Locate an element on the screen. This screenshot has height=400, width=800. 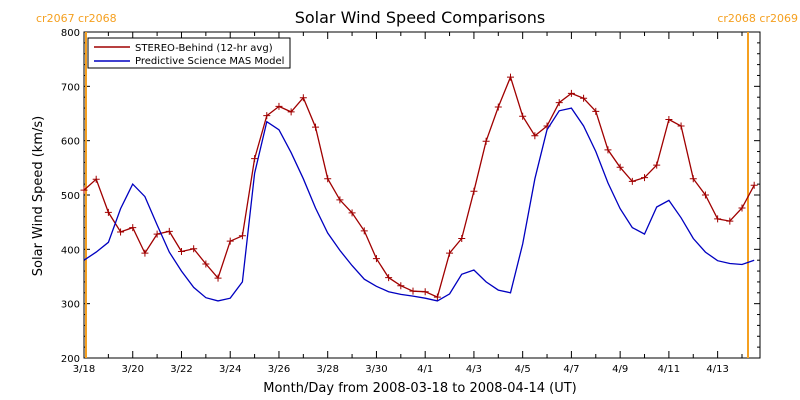
legend-label-model: Predictive Science MAS Model is located at coordinates (209, 61).